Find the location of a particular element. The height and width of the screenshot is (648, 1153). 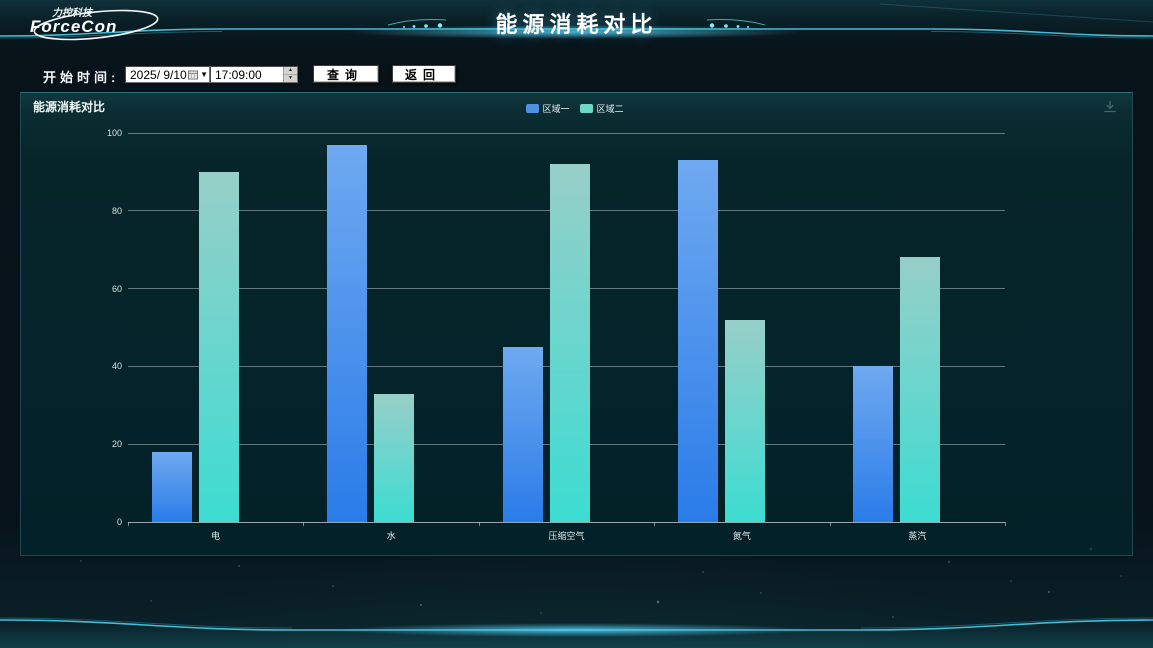

bar-区域二-水 is located at coordinates (394, 457).